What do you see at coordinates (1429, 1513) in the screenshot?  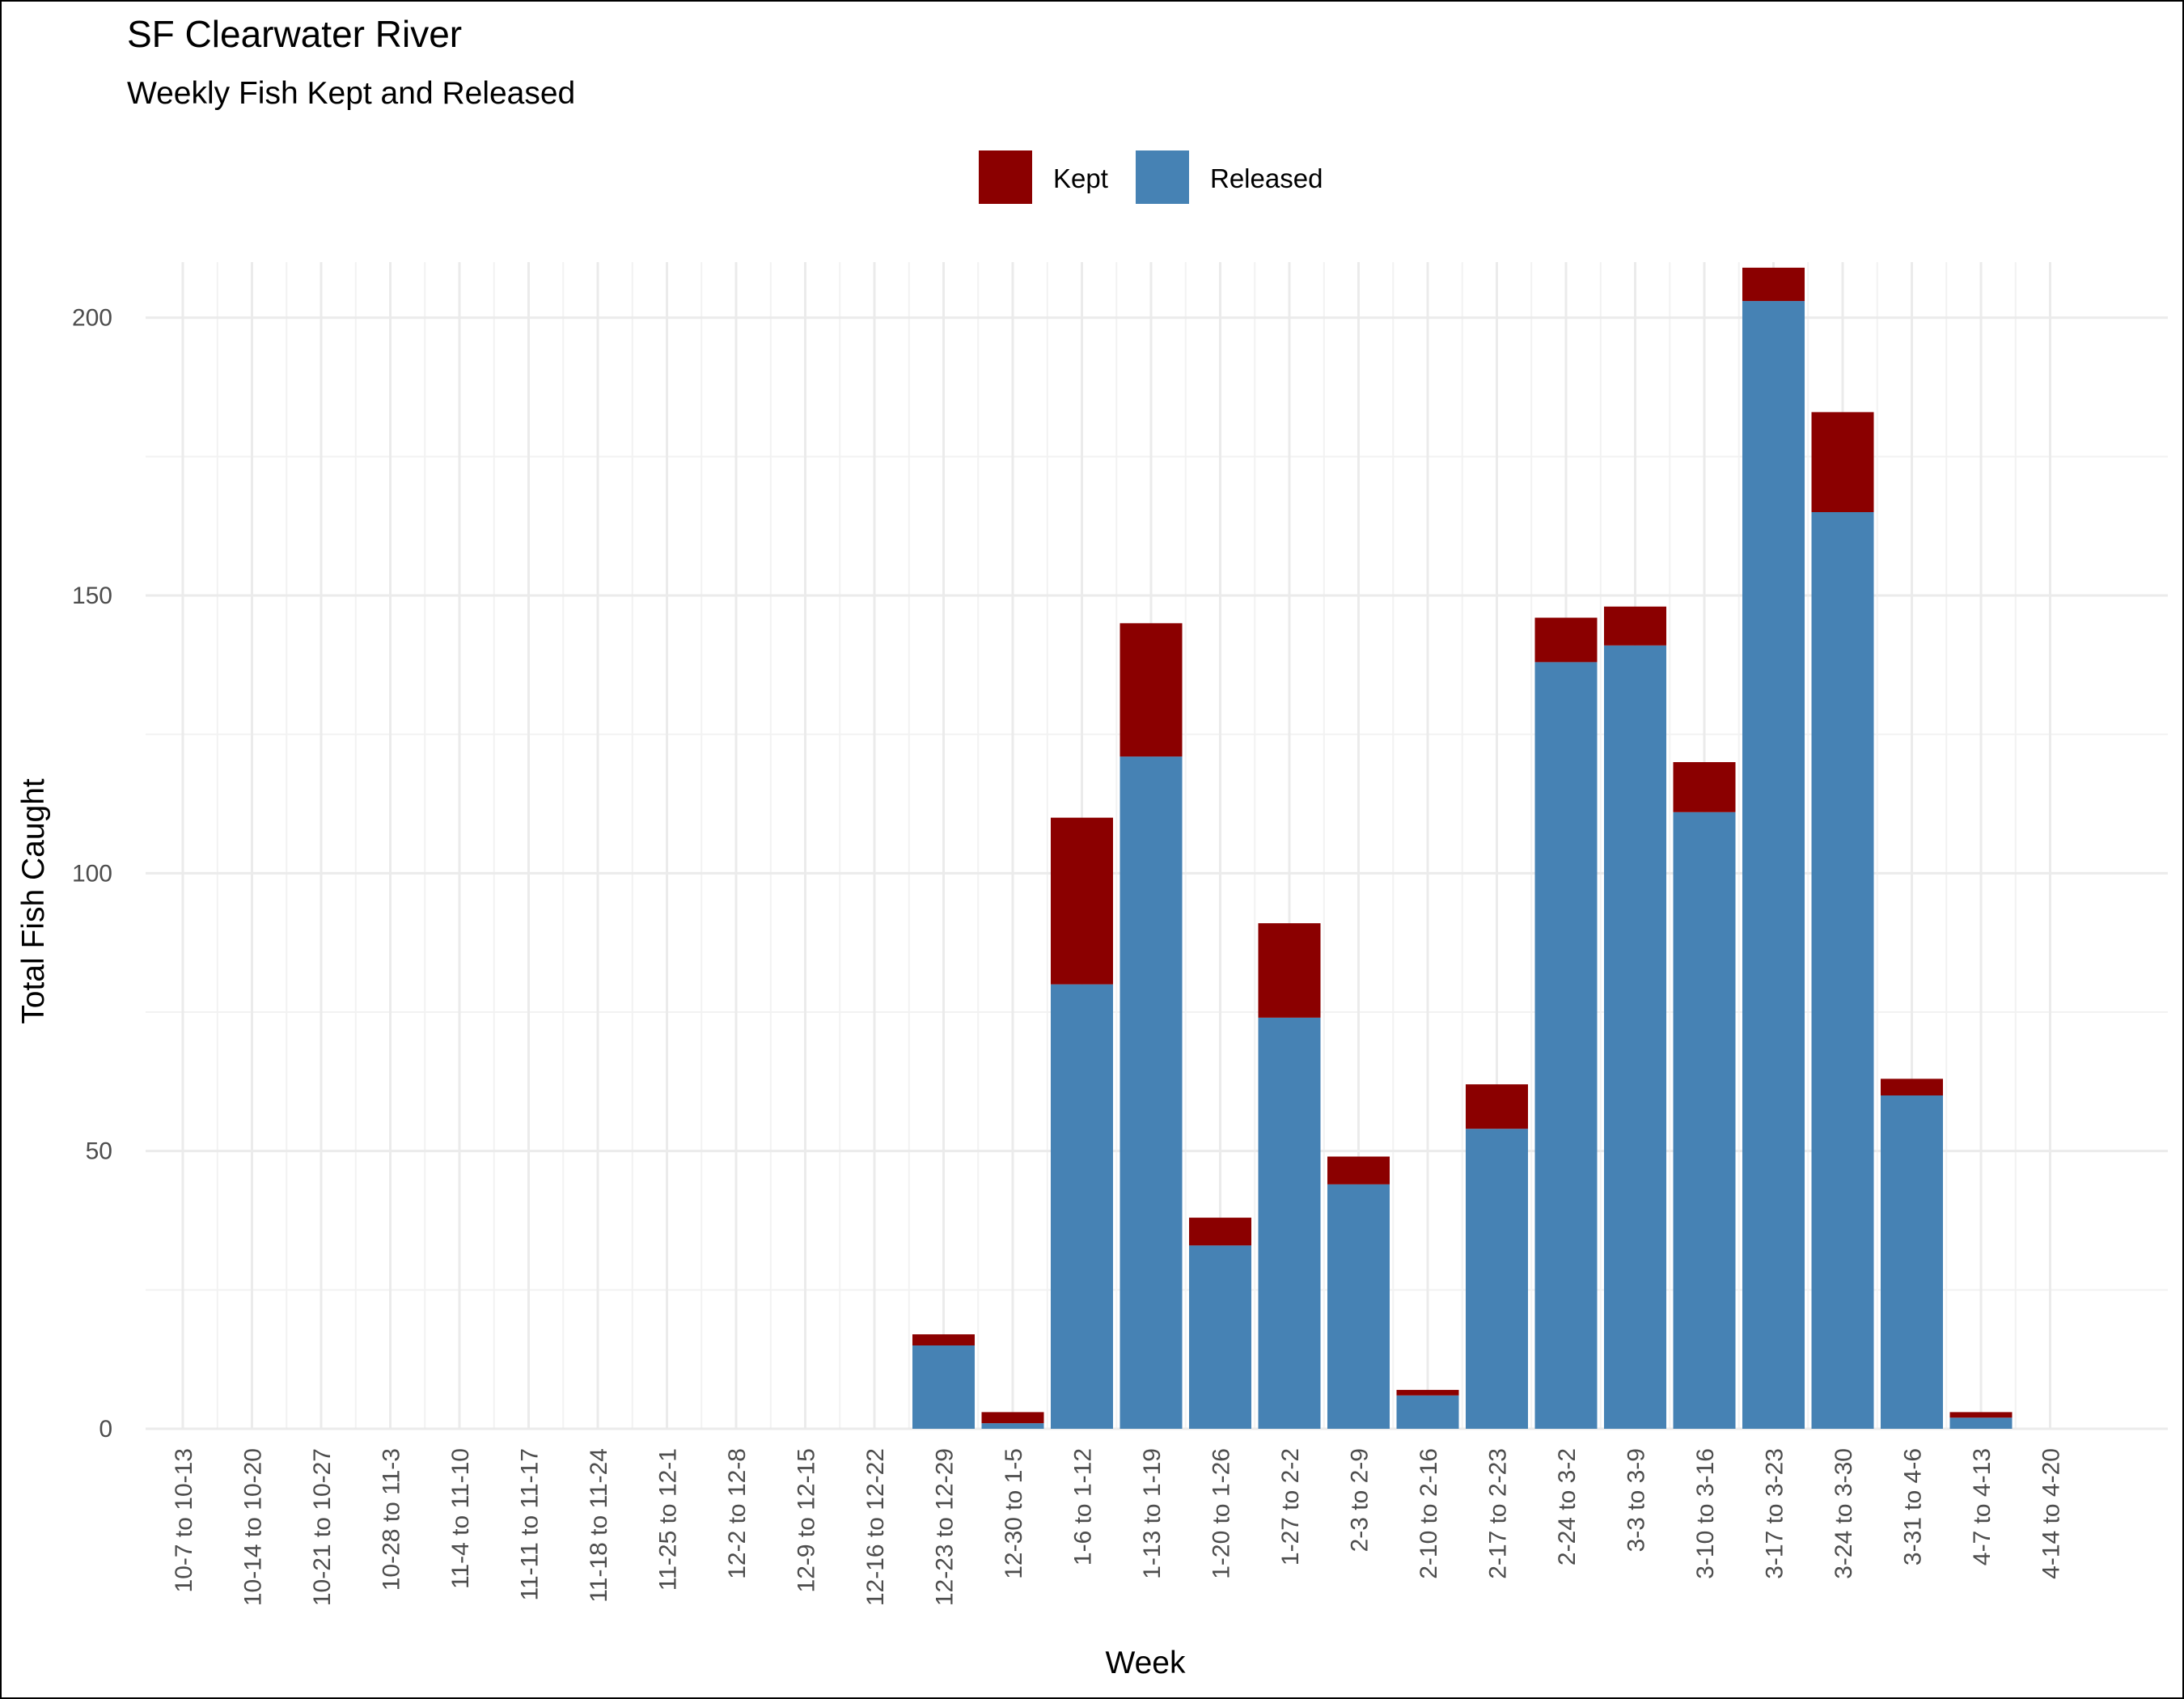 I see `x-tick-label: 2-10 to 2-16` at bounding box center [1429, 1513].